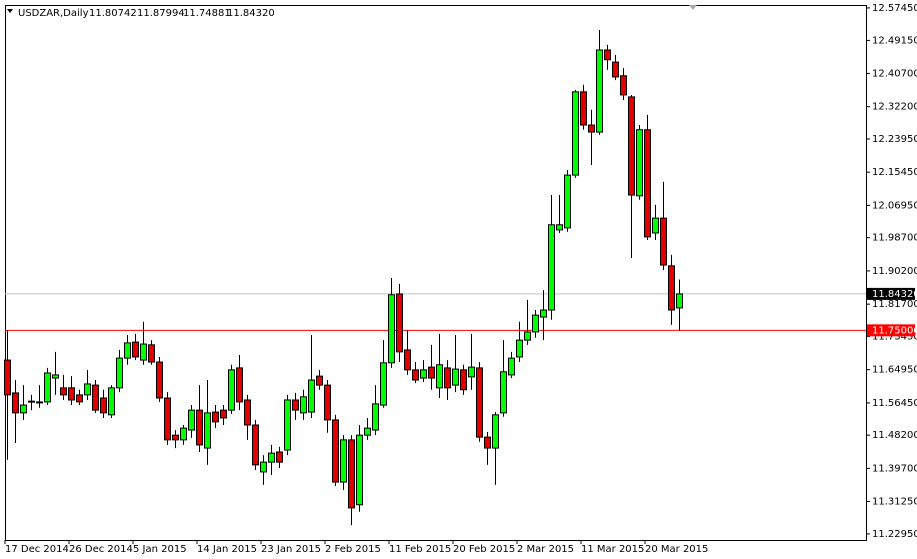 This screenshot has height=559, width=917. I want to click on header-value: 11.74881, so click(207, 13).